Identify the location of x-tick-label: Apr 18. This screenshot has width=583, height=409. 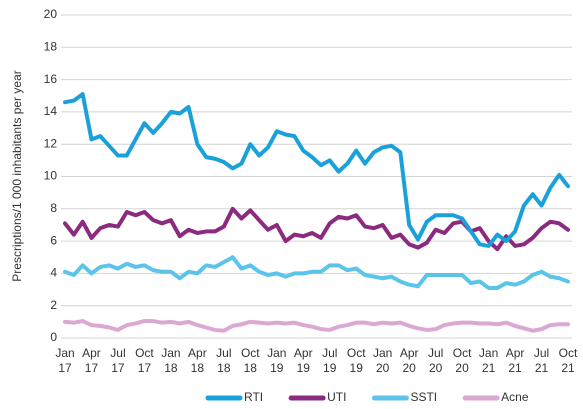
(197, 360).